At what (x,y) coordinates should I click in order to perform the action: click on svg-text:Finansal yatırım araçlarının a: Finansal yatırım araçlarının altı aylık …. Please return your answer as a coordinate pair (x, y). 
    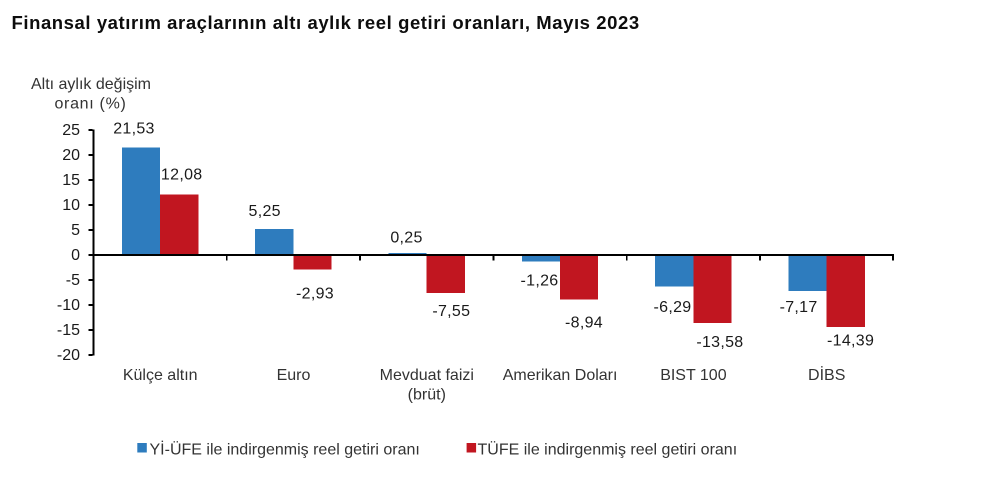
    Looking at the image, I should click on (326, 22).